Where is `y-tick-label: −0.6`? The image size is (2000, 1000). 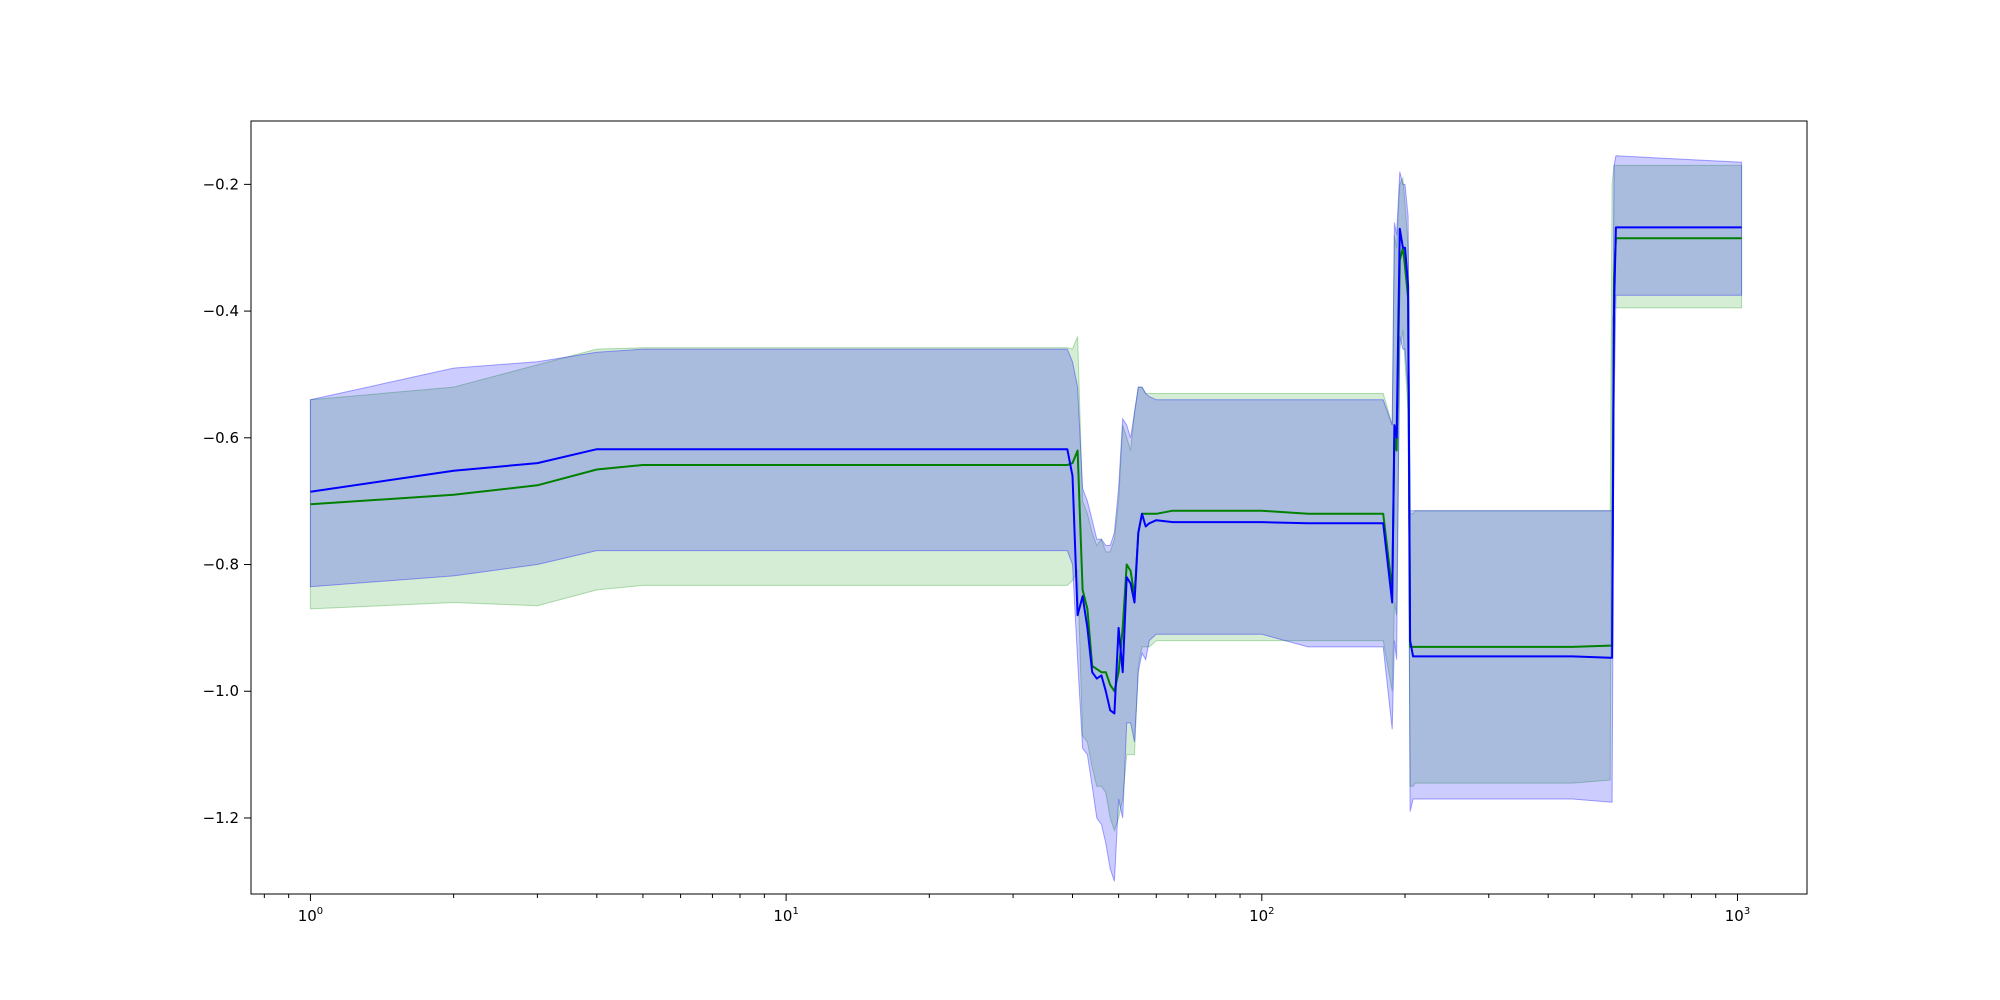 y-tick-label: −0.6 is located at coordinates (221, 438).